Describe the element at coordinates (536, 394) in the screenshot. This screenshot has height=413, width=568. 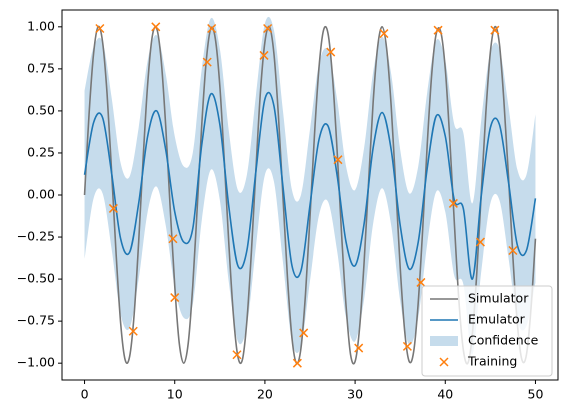
I see `x-tick-label: 50` at that location.